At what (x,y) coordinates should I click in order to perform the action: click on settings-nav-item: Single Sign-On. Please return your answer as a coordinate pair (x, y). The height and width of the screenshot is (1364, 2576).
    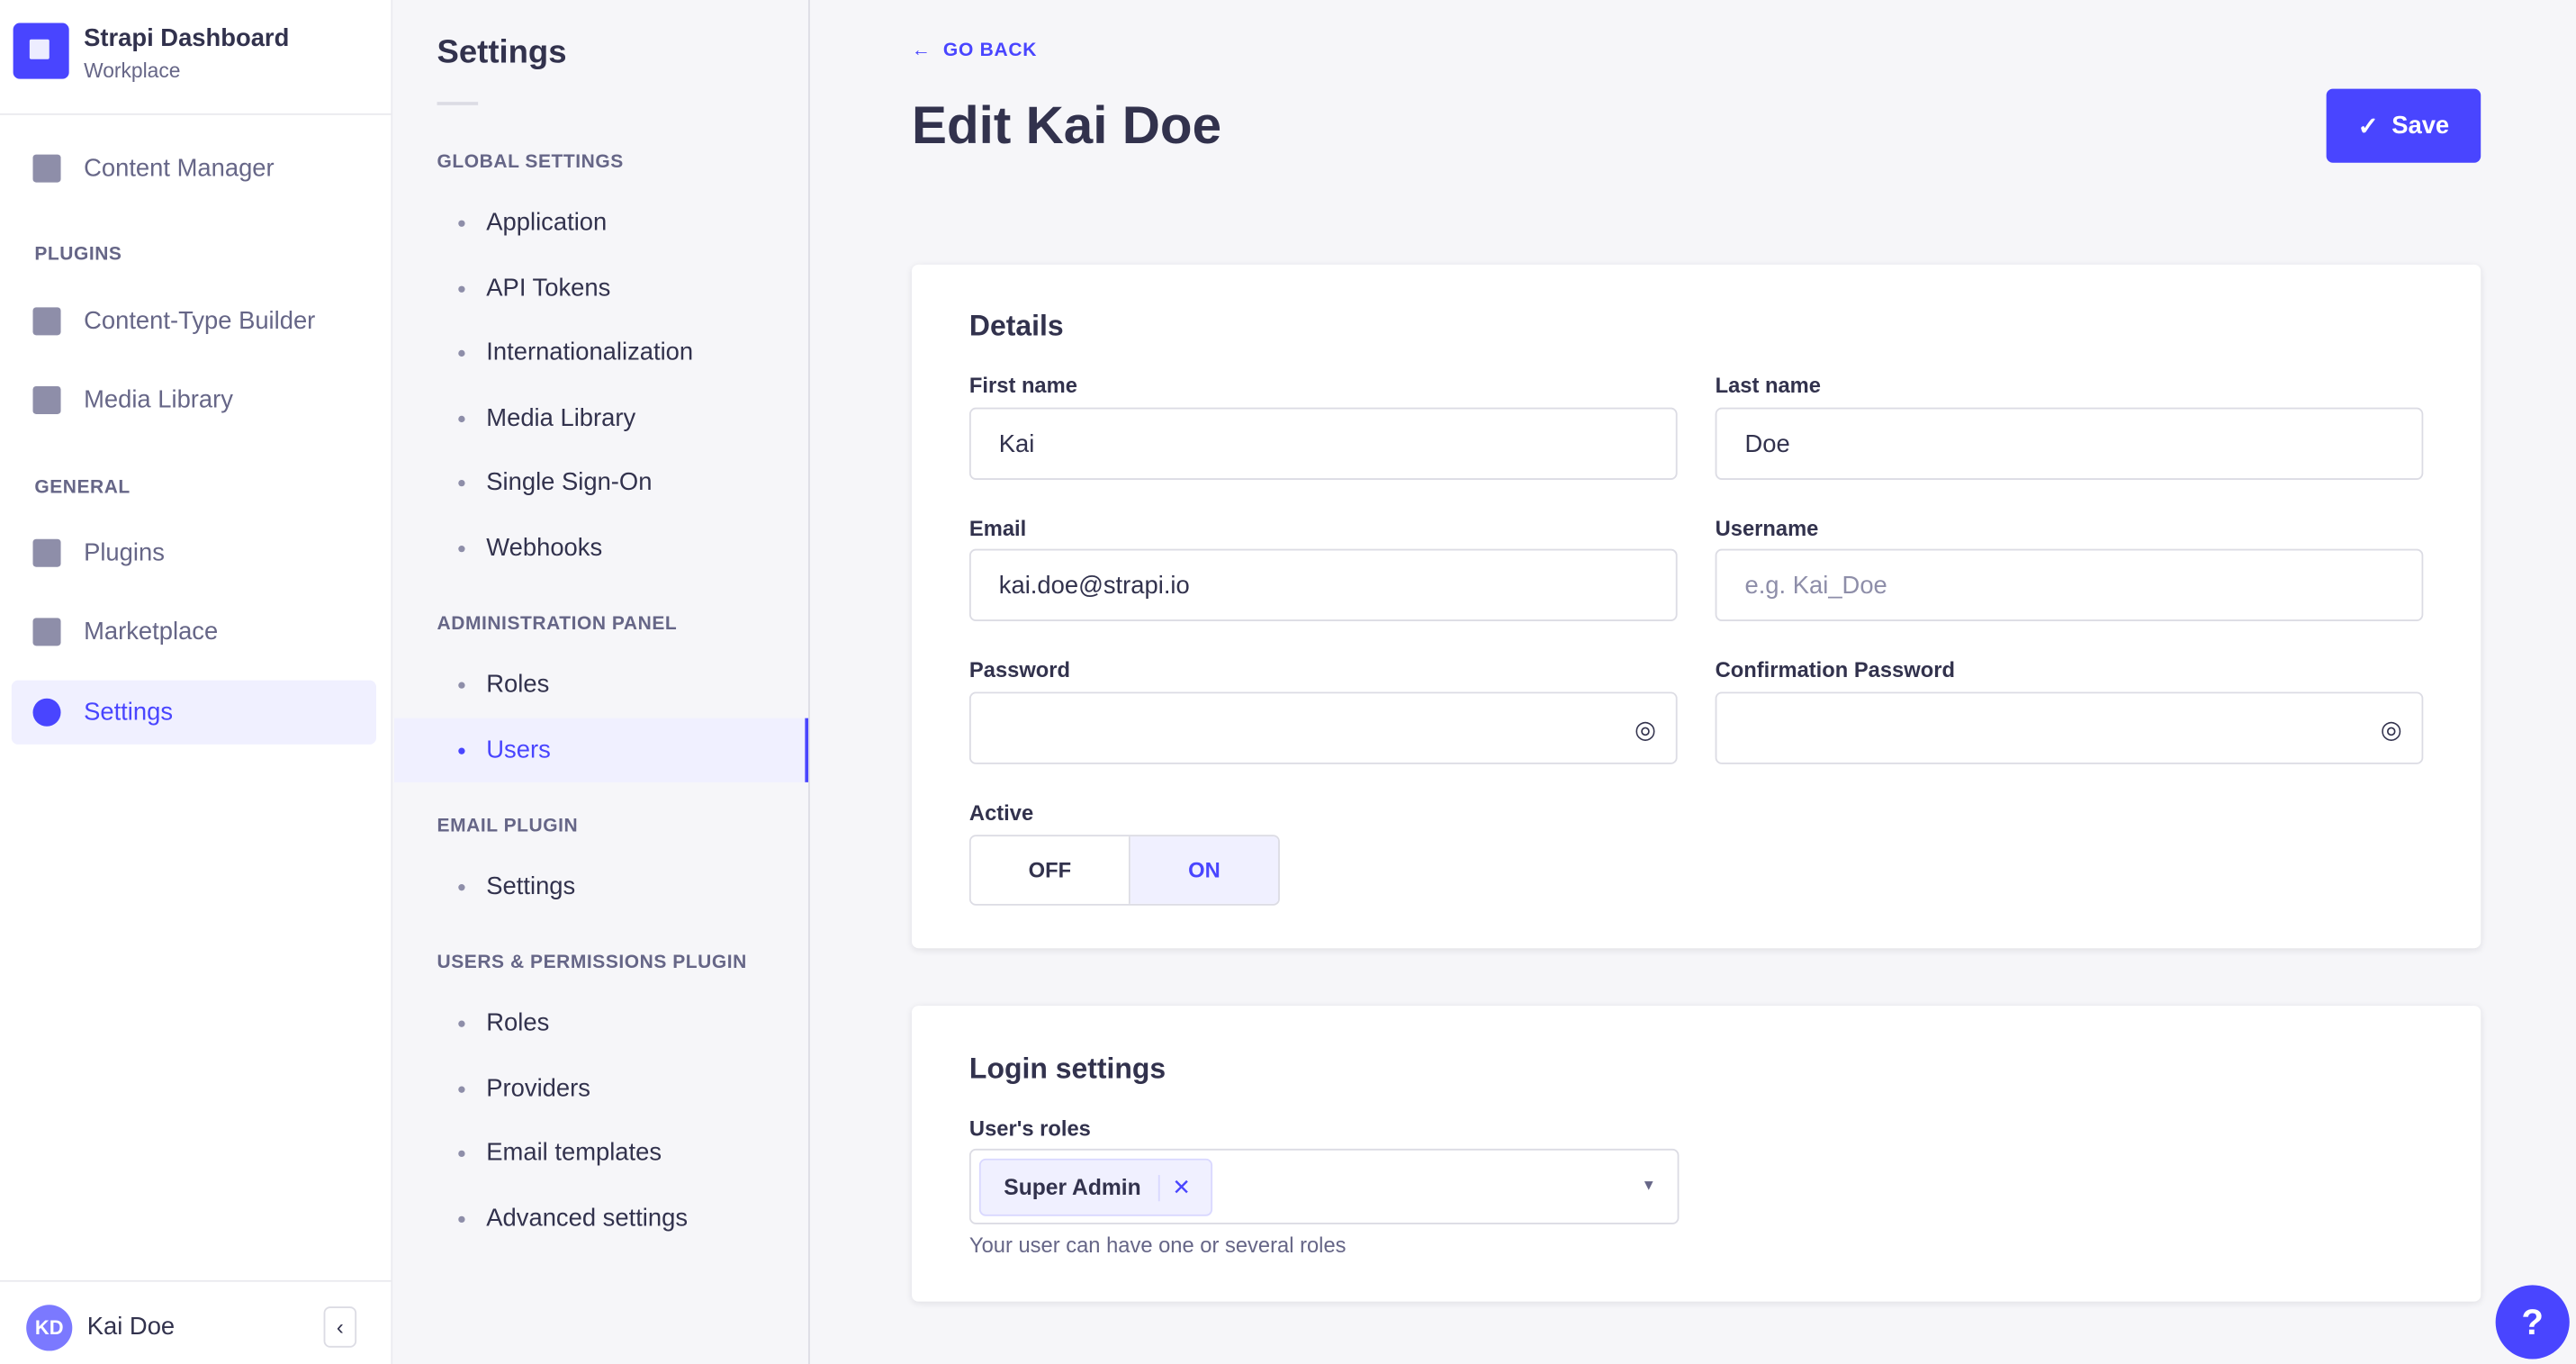
    Looking at the image, I should click on (601, 482).